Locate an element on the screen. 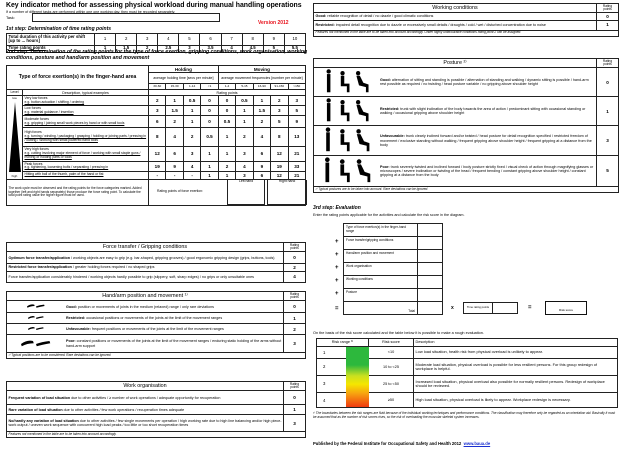 Image resolution: width=624 pixels, height=460 pixels. right-hand-box: Right hand is located at coordinates (287, 192).